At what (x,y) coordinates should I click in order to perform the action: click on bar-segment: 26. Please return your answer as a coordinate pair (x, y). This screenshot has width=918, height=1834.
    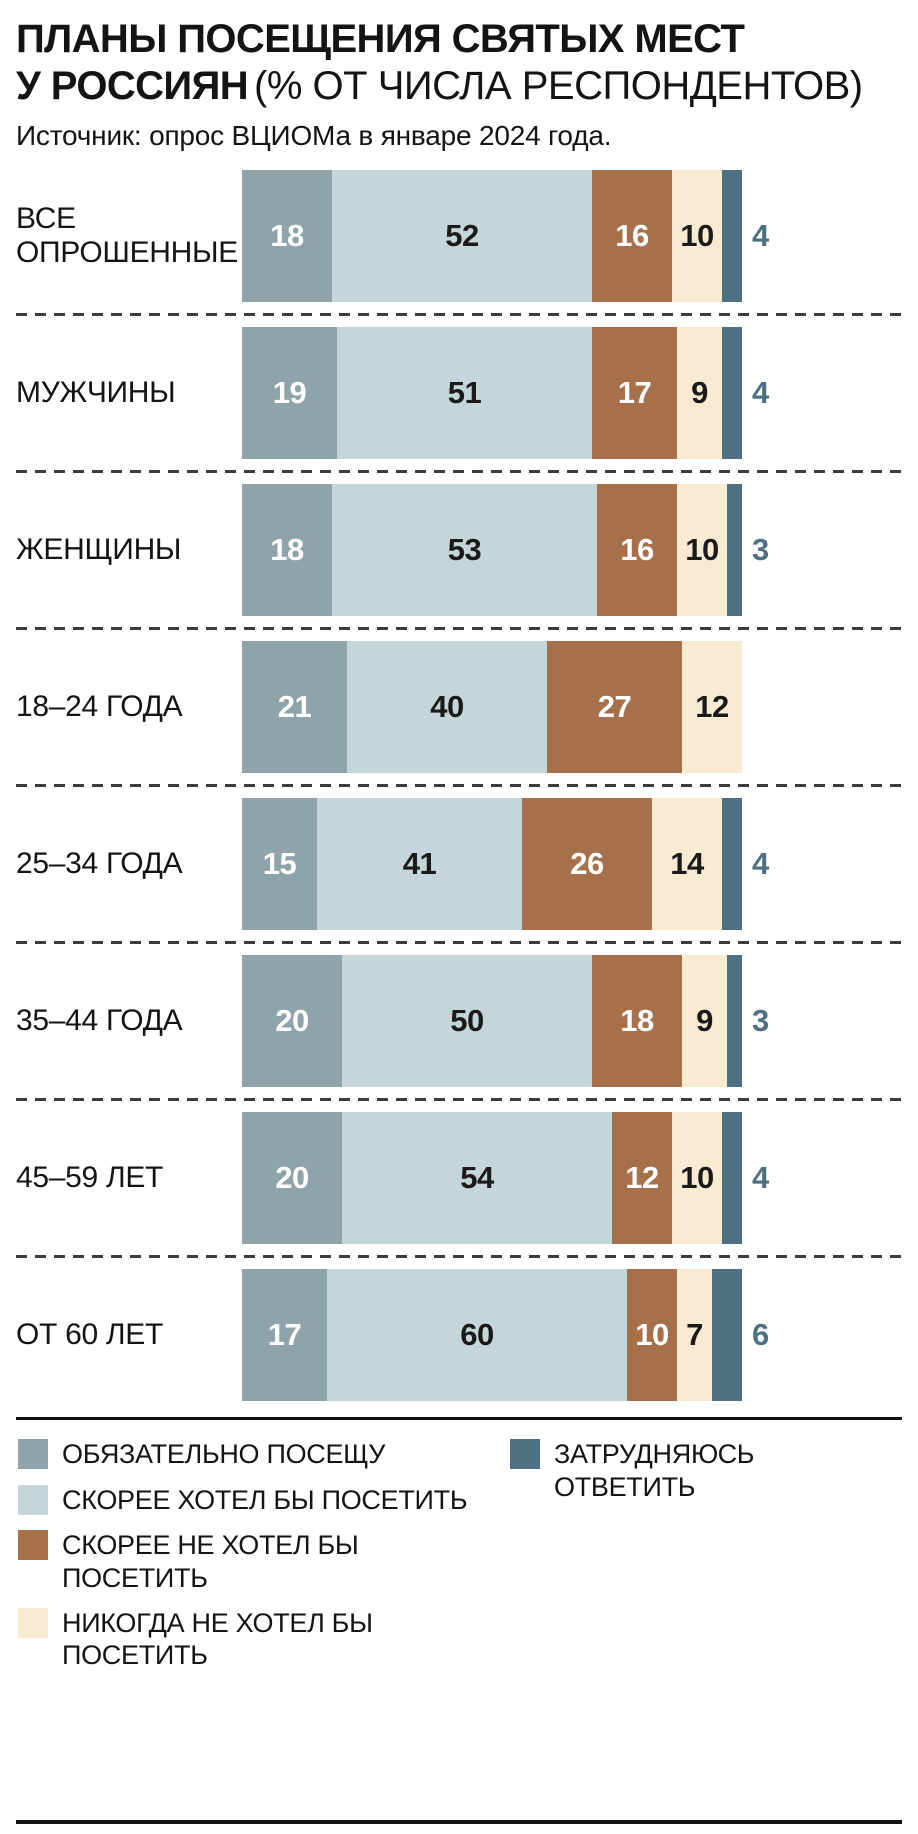
    Looking at the image, I should click on (587, 864).